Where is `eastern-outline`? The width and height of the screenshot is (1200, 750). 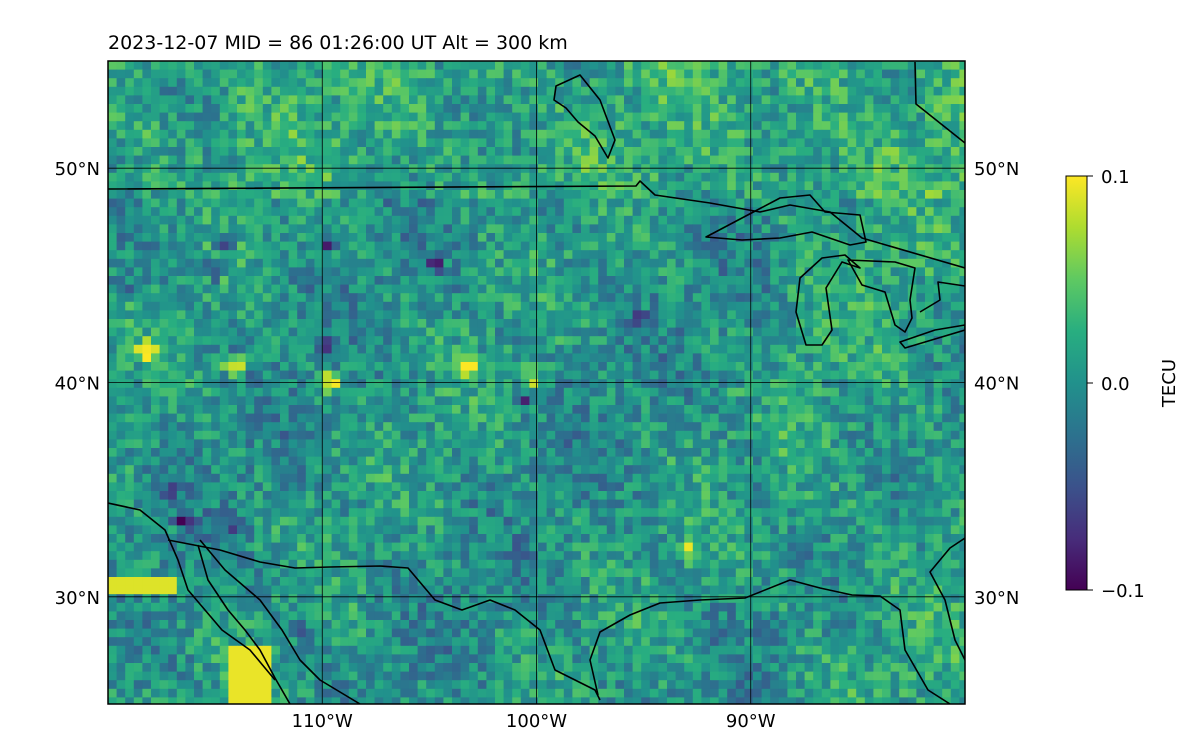 eastern-outline is located at coordinates (939, 102).